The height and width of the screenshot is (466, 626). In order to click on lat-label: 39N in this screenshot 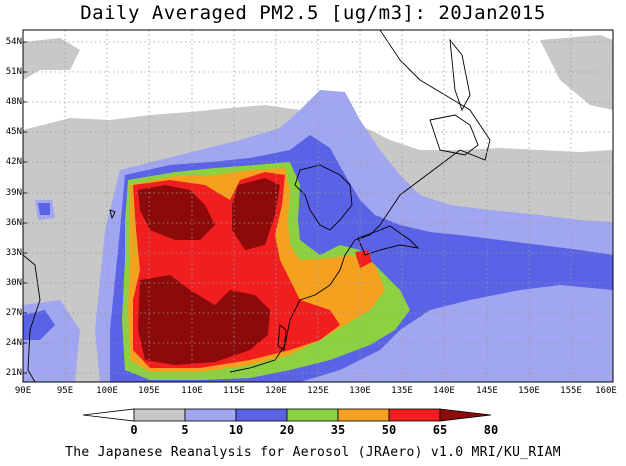, I will do `click(13, 193)`.